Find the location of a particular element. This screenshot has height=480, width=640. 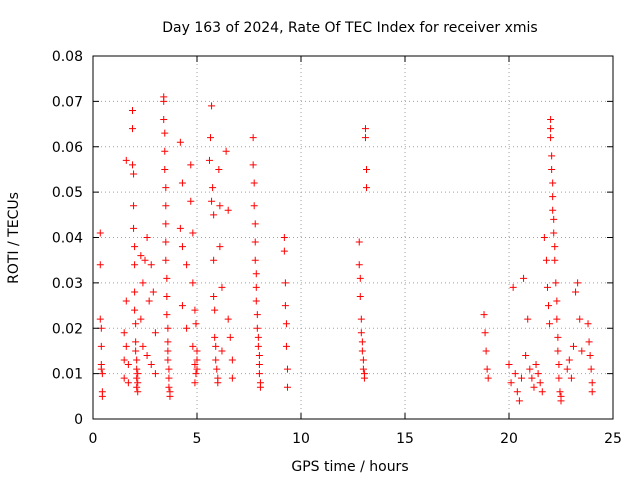

y-tick-label: 0.06 is located at coordinates (67, 148).